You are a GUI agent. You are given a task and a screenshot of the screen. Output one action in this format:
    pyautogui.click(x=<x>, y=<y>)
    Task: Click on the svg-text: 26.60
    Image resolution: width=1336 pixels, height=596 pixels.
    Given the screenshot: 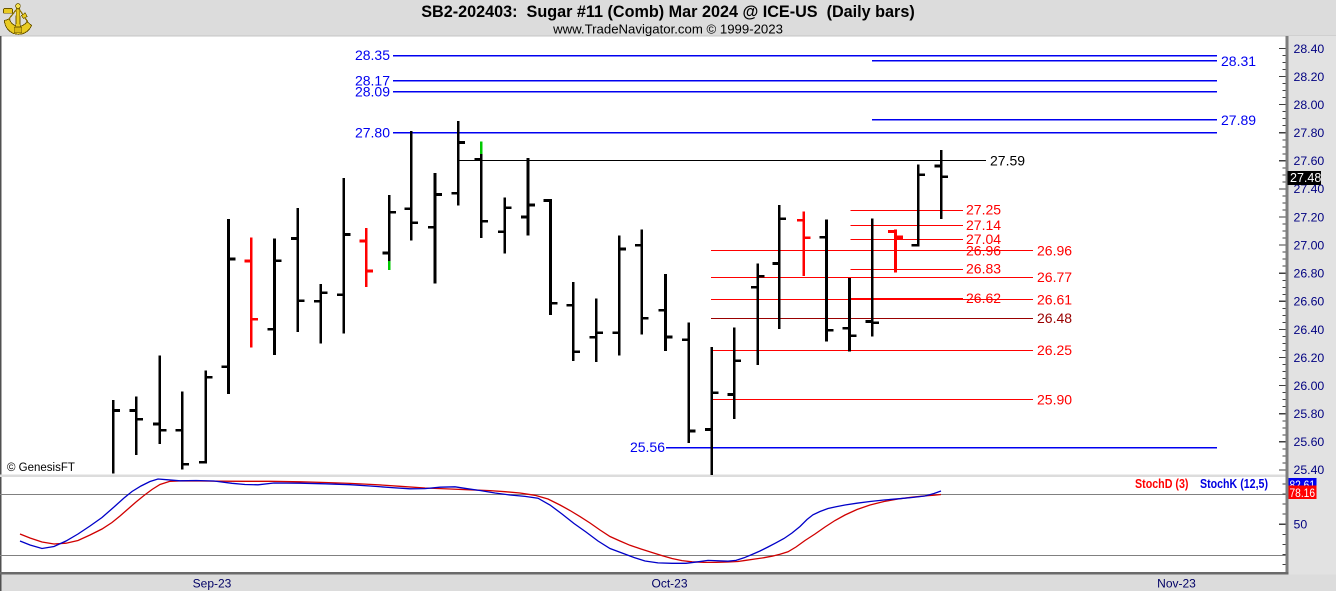 What is the action you would take?
    pyautogui.click(x=1309, y=302)
    